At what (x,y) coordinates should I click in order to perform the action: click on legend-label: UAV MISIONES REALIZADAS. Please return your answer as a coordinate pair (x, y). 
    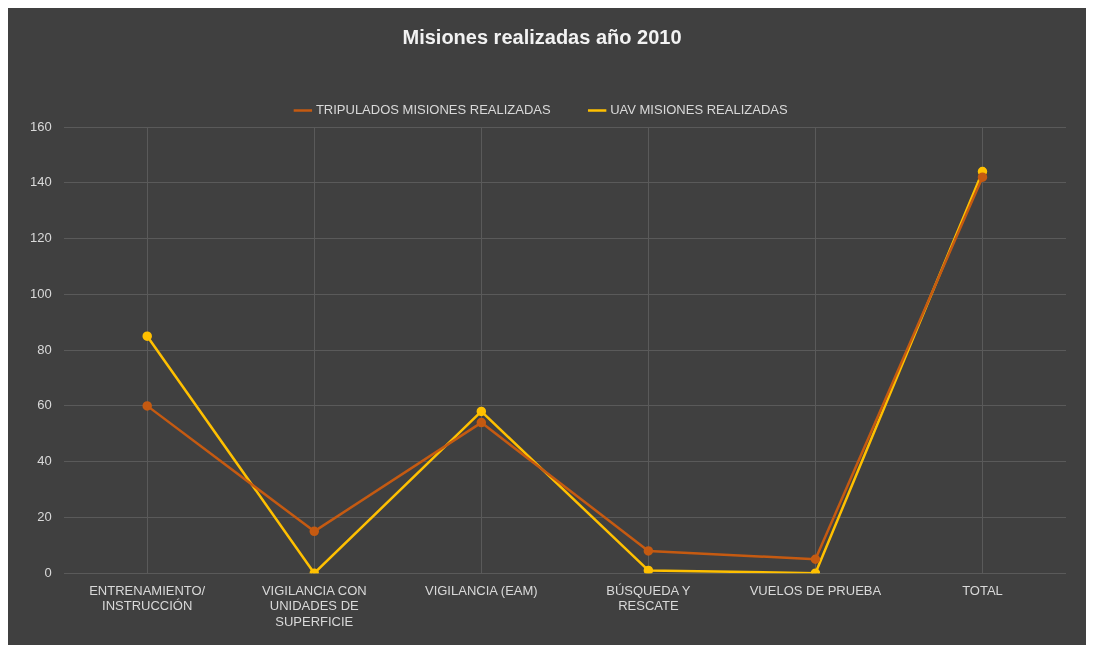
    Looking at the image, I should click on (699, 110).